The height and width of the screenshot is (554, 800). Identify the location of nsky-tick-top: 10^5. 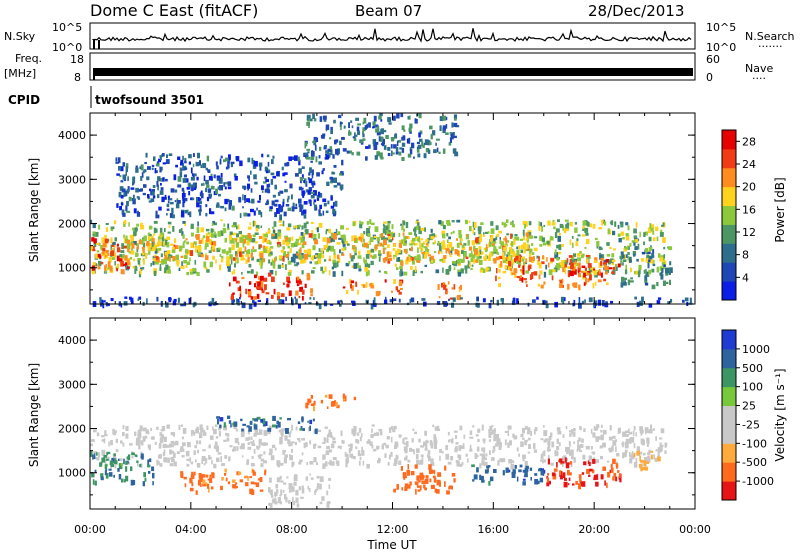
(67, 27).